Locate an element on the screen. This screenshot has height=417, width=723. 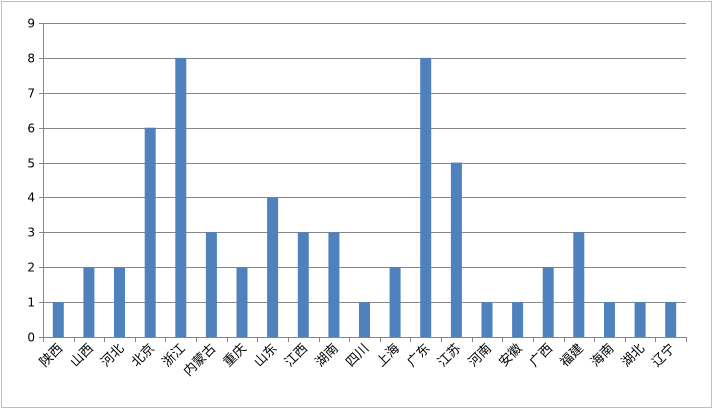
y-tick-label: 0 is located at coordinates (31, 338).